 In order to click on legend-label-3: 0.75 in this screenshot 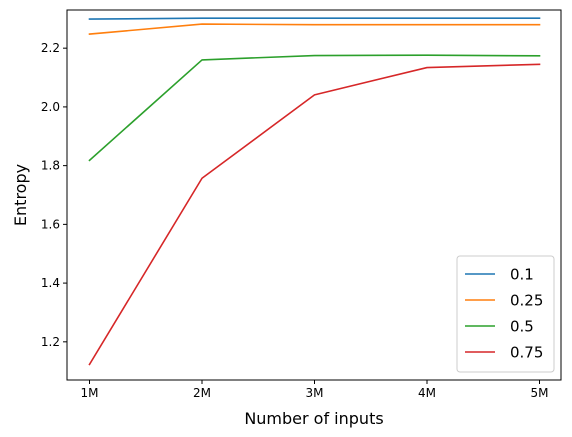, I will do `click(526, 353)`.